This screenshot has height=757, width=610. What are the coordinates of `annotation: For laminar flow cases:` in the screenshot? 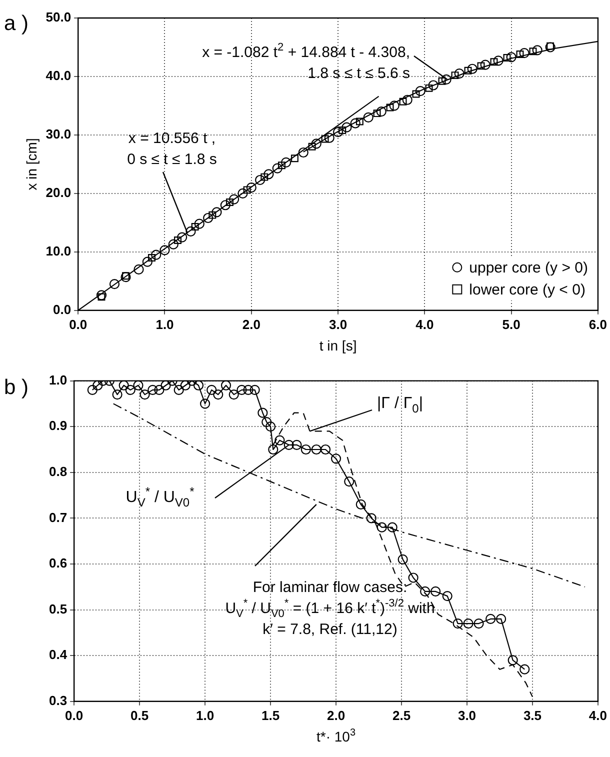 It's located at (330, 587).